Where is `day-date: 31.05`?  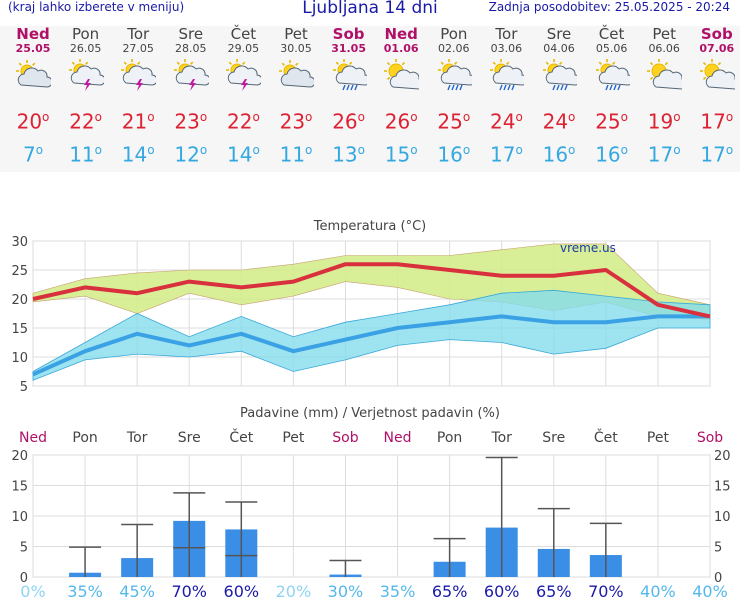
day-date: 31.05 is located at coordinates (348, 48).